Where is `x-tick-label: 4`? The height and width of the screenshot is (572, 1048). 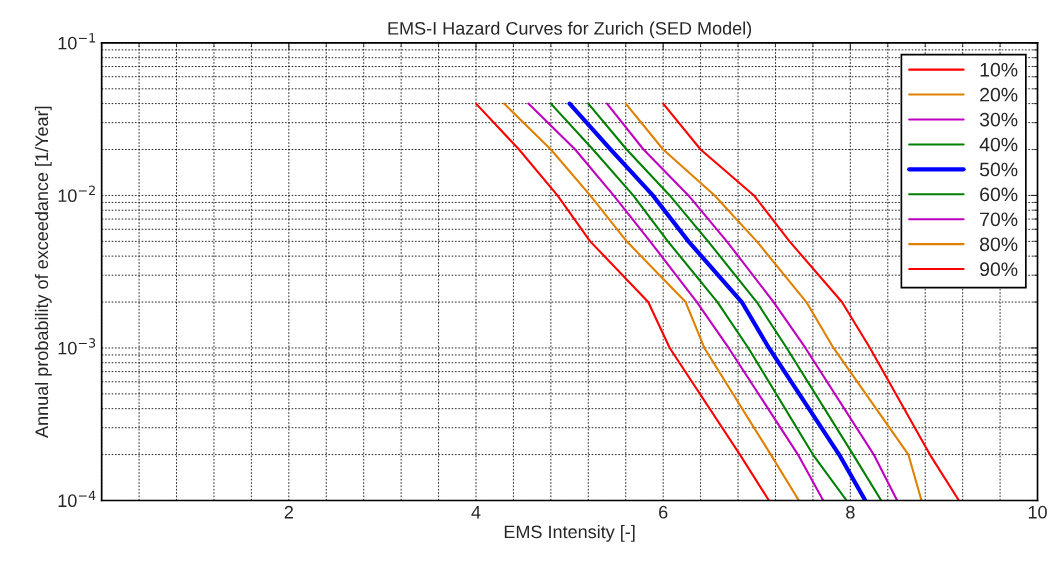 x-tick-label: 4 is located at coordinates (476, 512).